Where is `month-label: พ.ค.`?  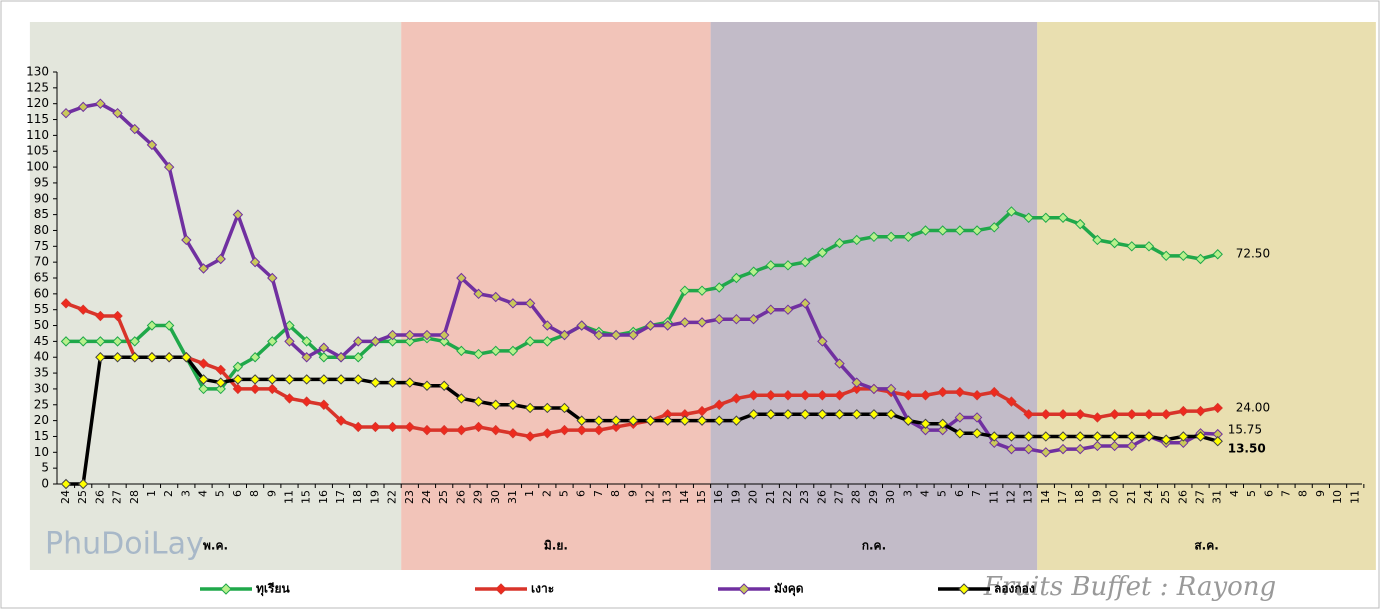
month-label: พ.ค. is located at coordinates (215, 546).